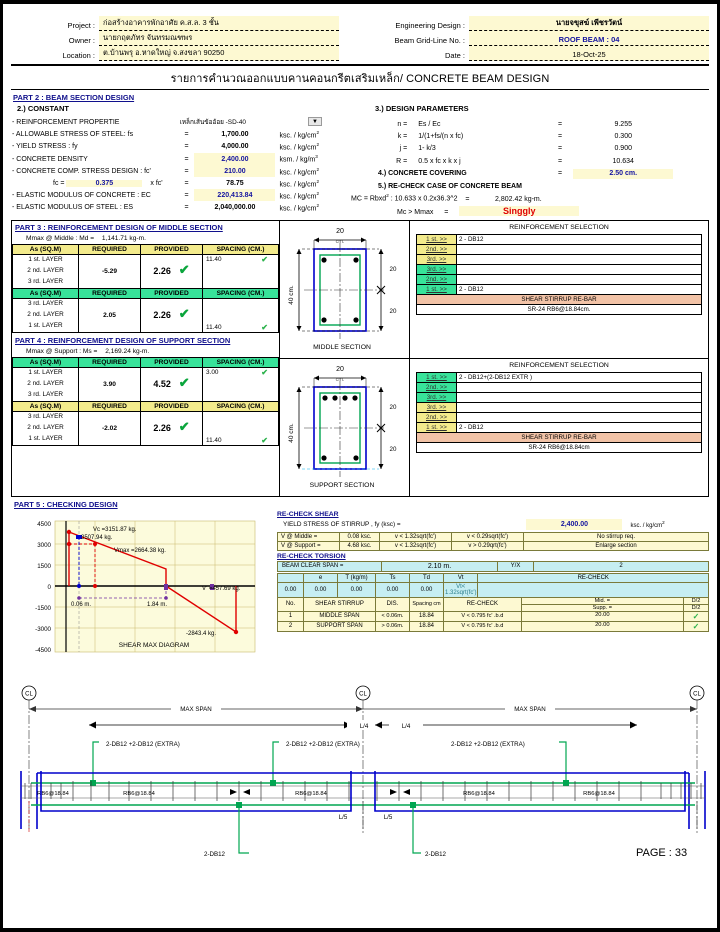 This screenshot has height=932, width=720. What do you see at coordinates (104, 183) in the screenshot?
I see `fc-ratio-input: 0.375` at bounding box center [104, 183].